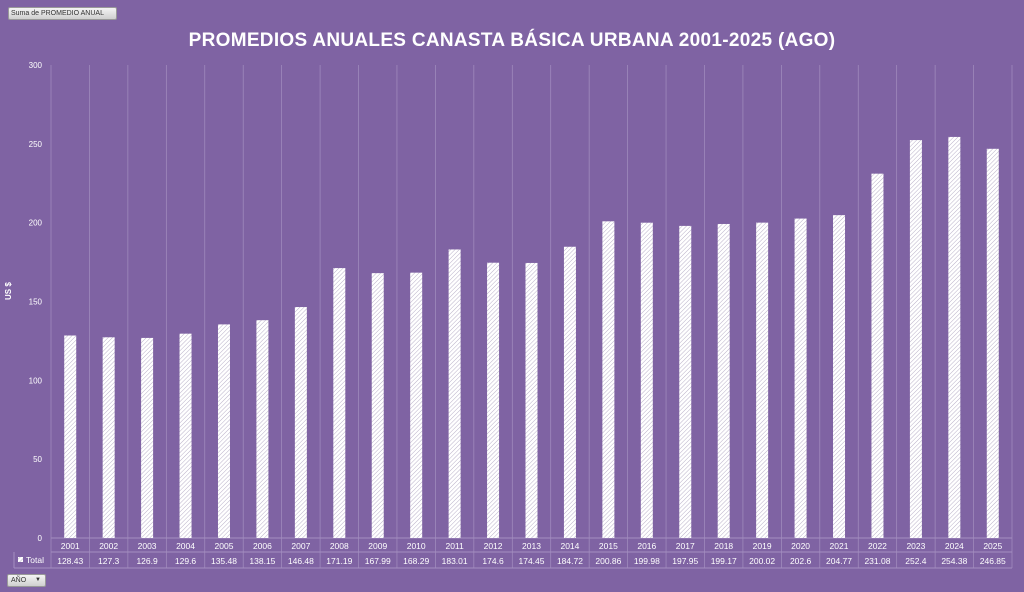 This screenshot has width=1024, height=592. Describe the element at coordinates (723, 381) in the screenshot. I see `bar-2018` at that location.